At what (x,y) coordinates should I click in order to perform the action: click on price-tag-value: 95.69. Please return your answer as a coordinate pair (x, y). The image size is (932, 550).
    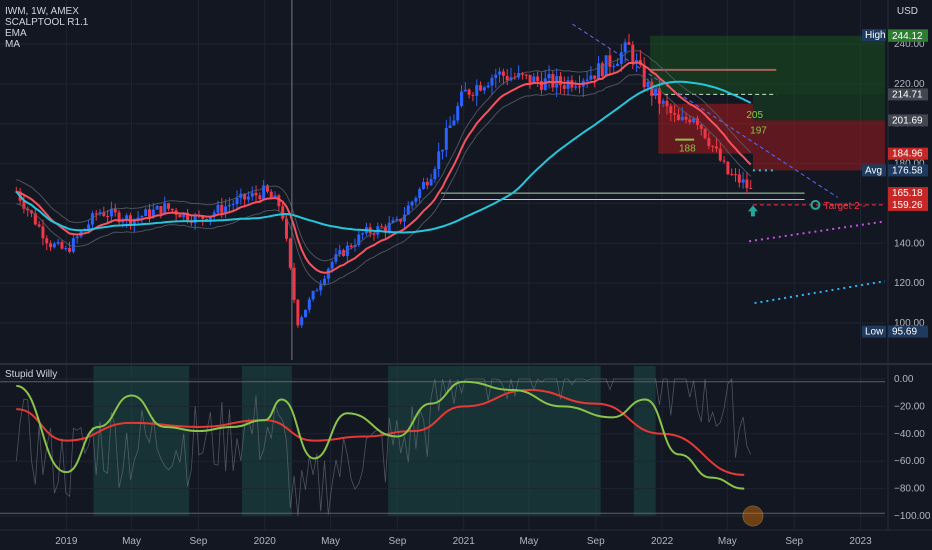
    Looking at the image, I should click on (904, 332).